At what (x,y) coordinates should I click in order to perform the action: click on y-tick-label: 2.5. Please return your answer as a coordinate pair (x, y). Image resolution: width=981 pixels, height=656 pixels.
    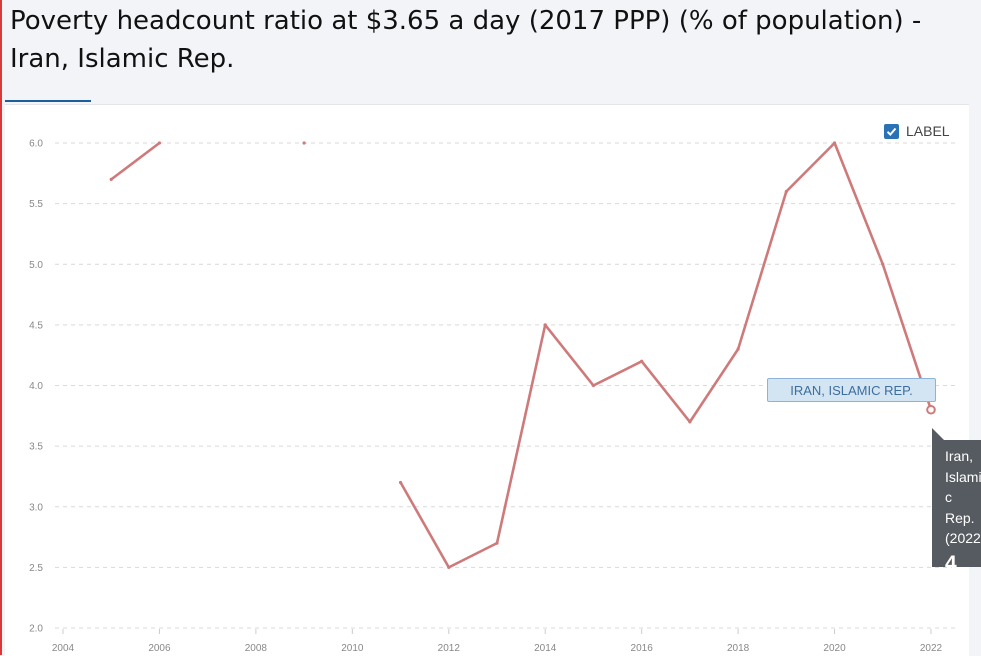
    Looking at the image, I should click on (36, 568).